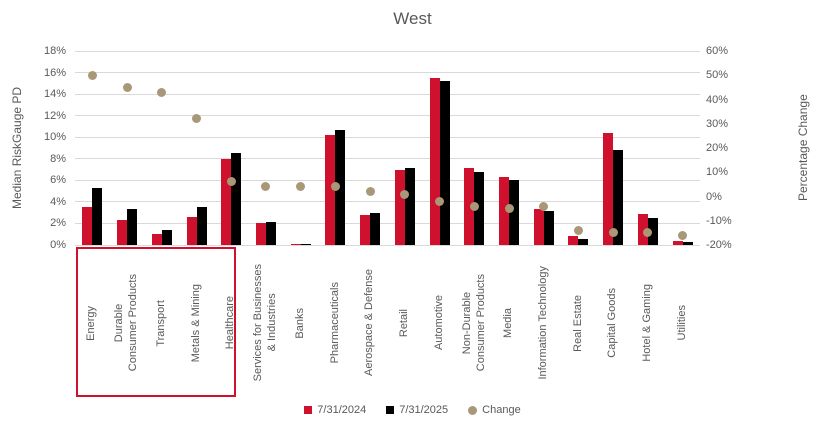 This screenshot has height=433, width=825. What do you see at coordinates (647, 323) in the screenshot?
I see `category-label-text: Hotel & Gaming` at bounding box center [647, 323].